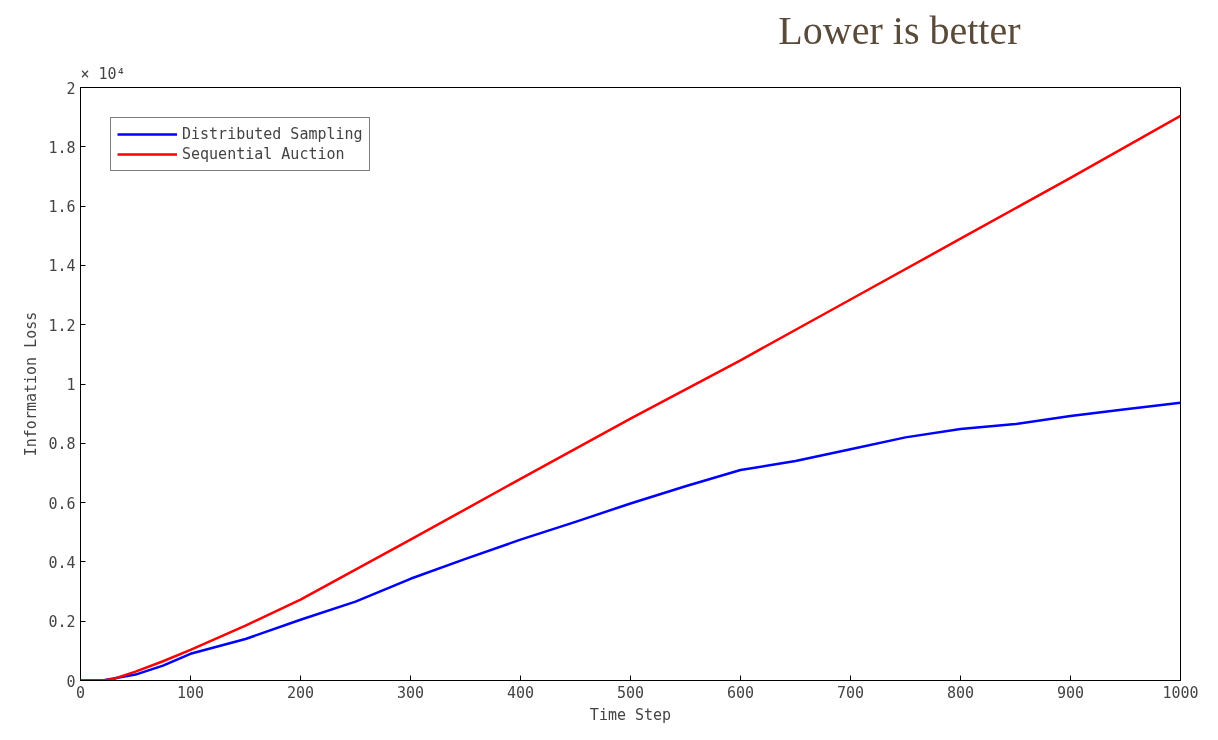 This screenshot has width=1218, height=740. What do you see at coordinates (899, 30) in the screenshot?
I see `text: Lower is better` at bounding box center [899, 30].